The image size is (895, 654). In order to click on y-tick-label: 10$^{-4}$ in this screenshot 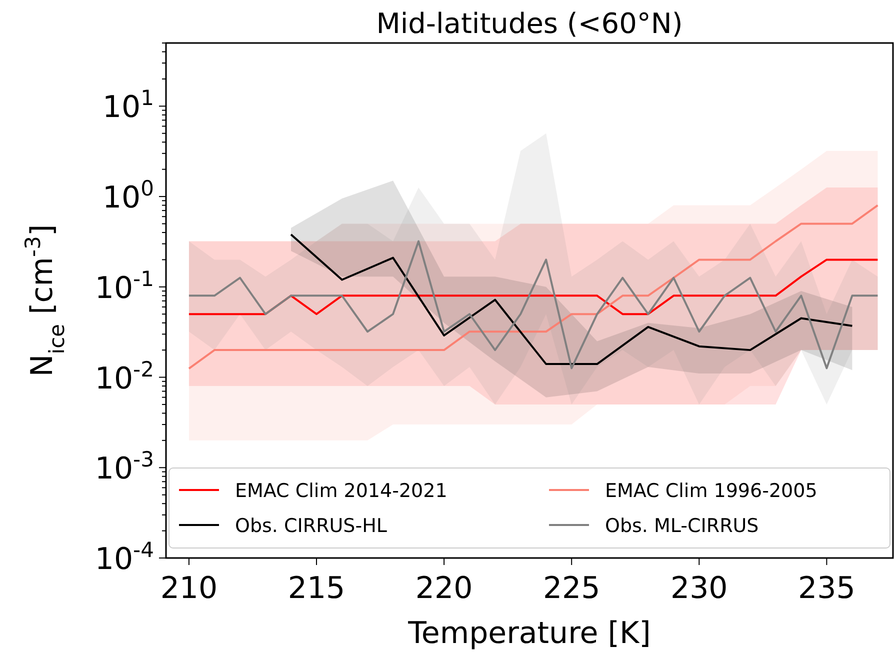, I will do `click(124, 557)`.